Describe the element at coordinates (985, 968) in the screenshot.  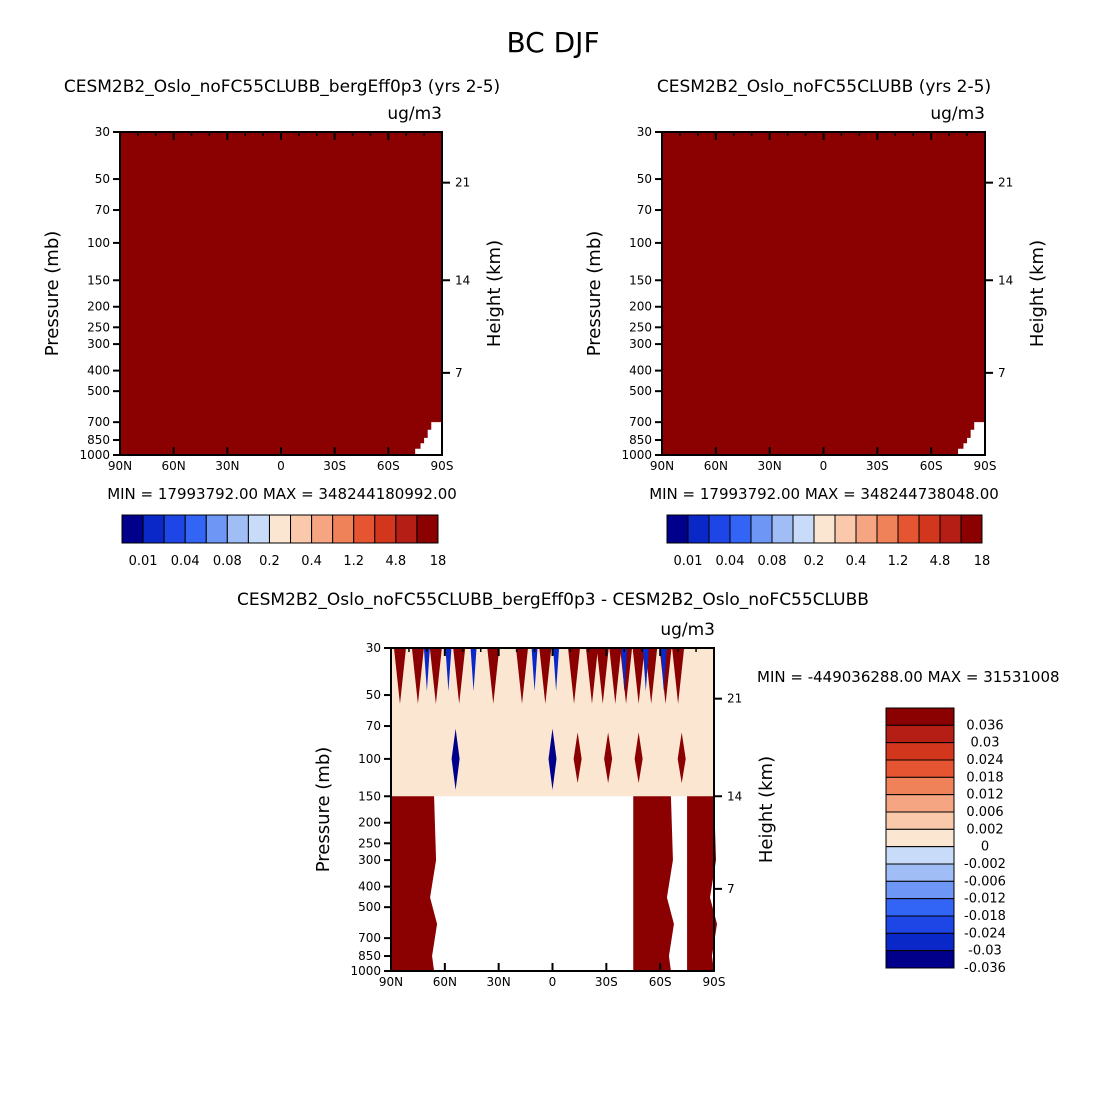
I see `colorbar-label: -0.036` at that location.